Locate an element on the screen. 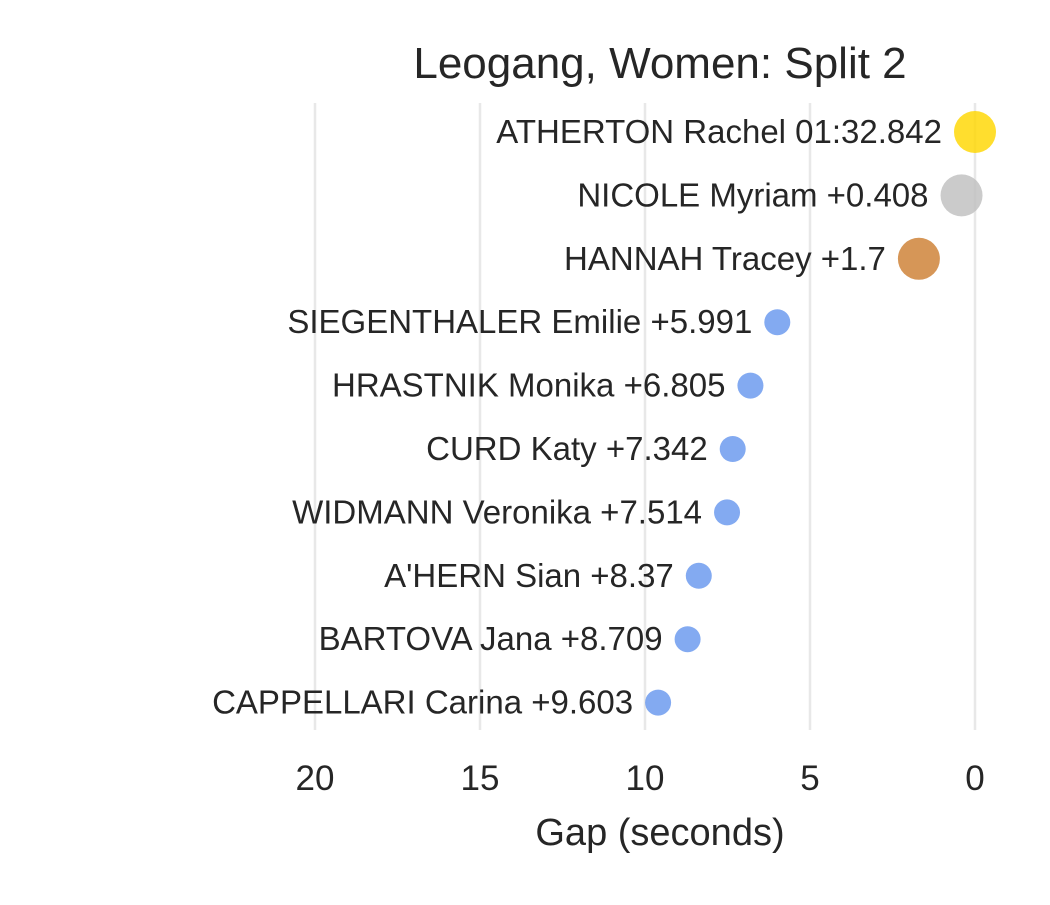  data-label-2: NICOLE Myriam +0.408 is located at coordinates (752, 194).